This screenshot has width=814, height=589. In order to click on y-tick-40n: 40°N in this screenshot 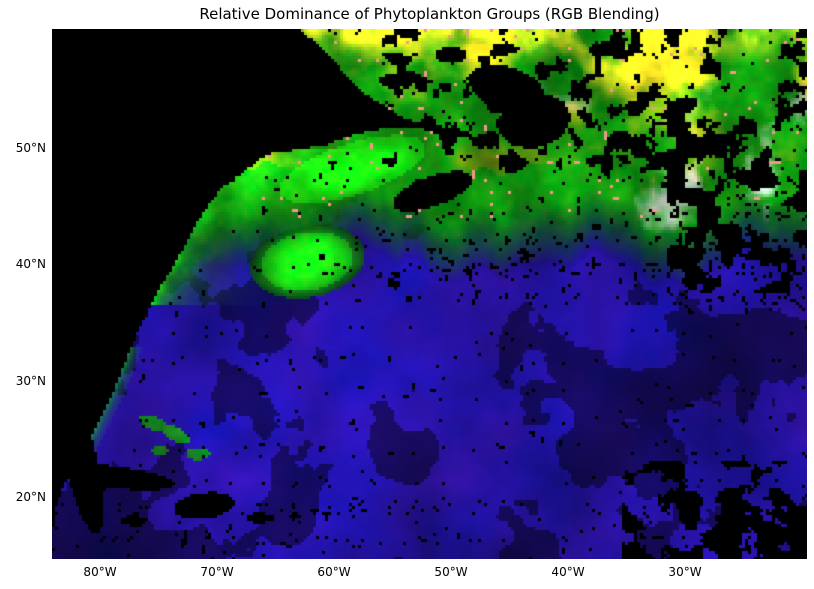, I will do `click(30, 264)`.